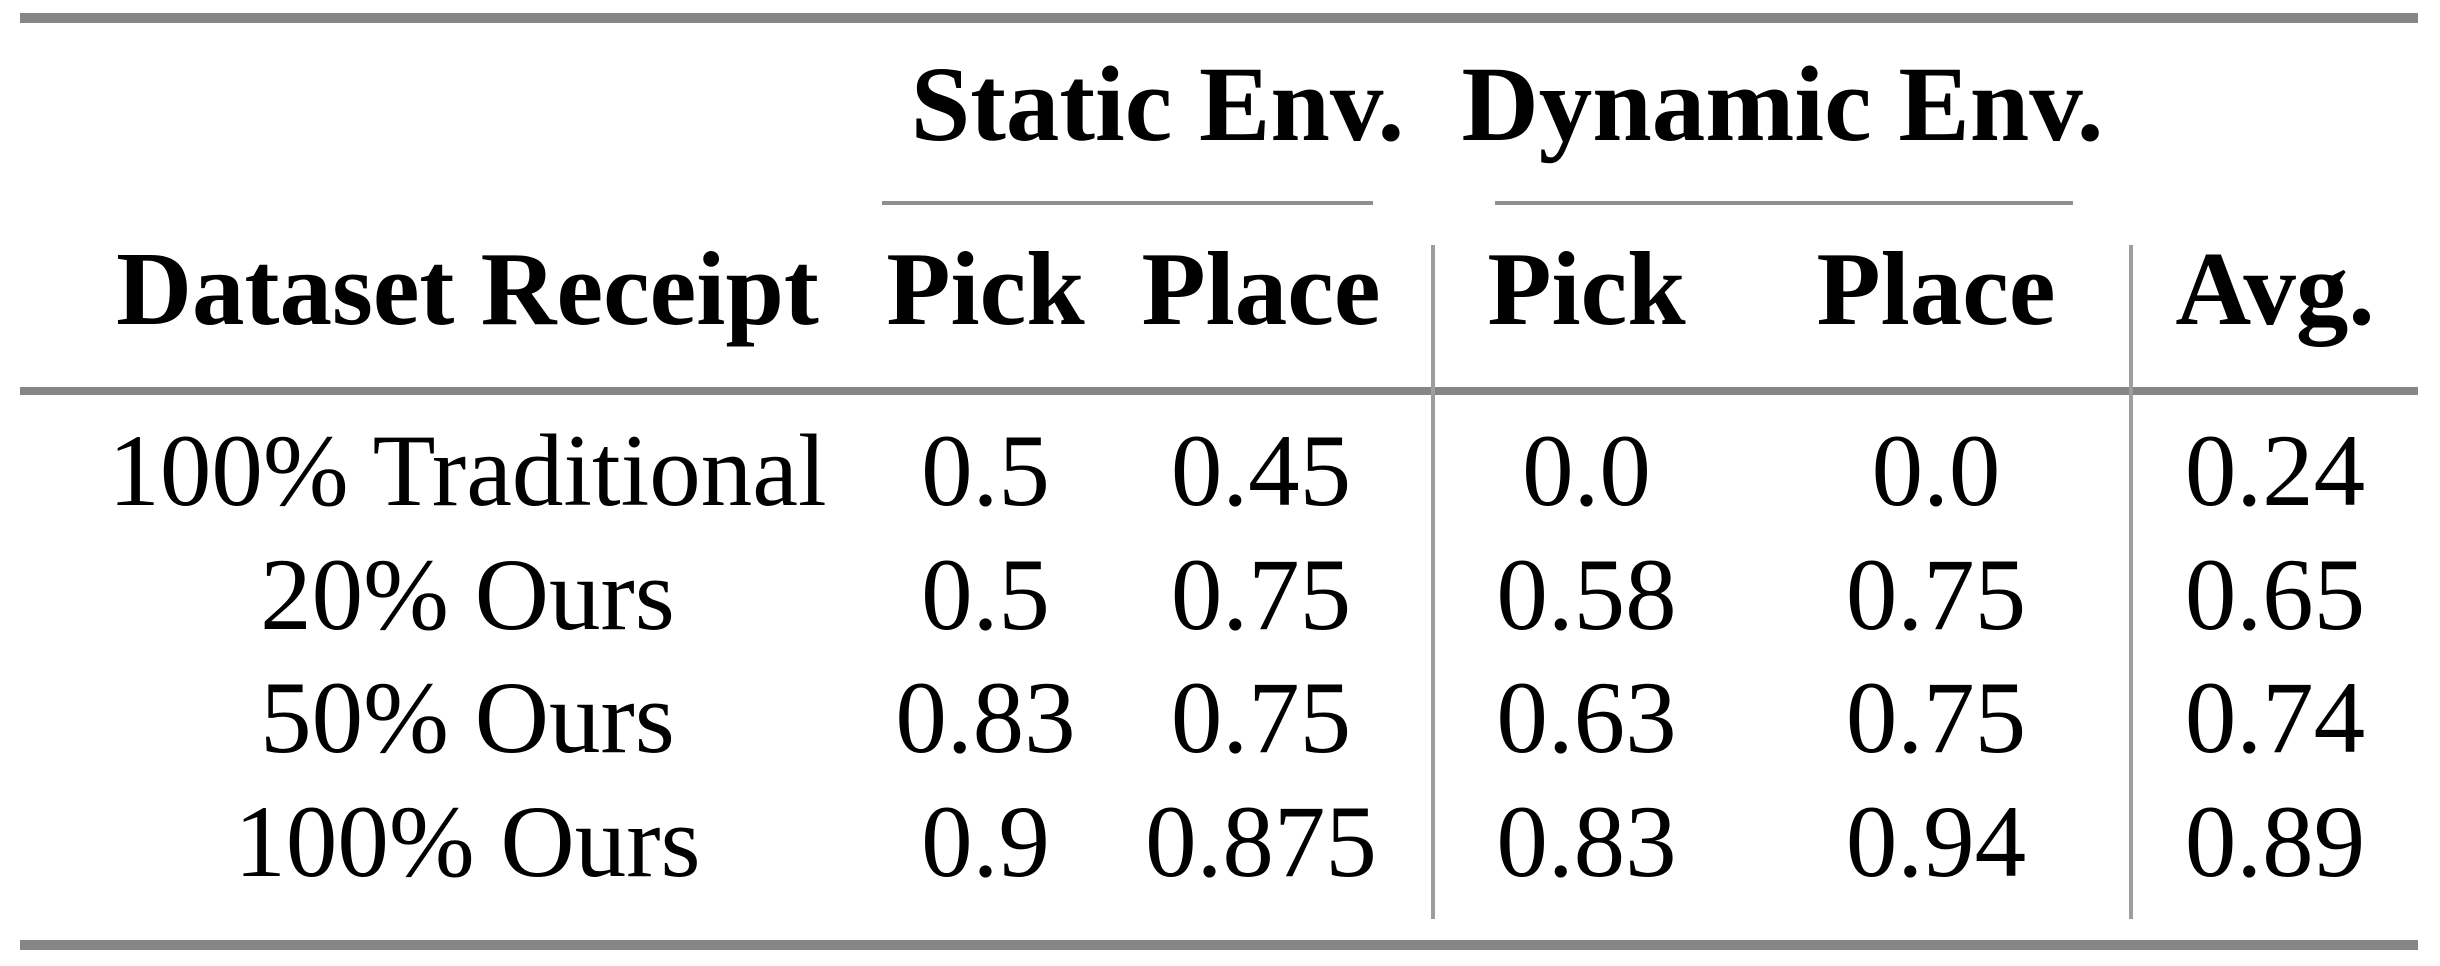 The width and height of the screenshot is (2440, 966). I want to click on table-row: 100% Ours 0.9 0.875 0.83 0.94 0.89, so click(1219, 842).